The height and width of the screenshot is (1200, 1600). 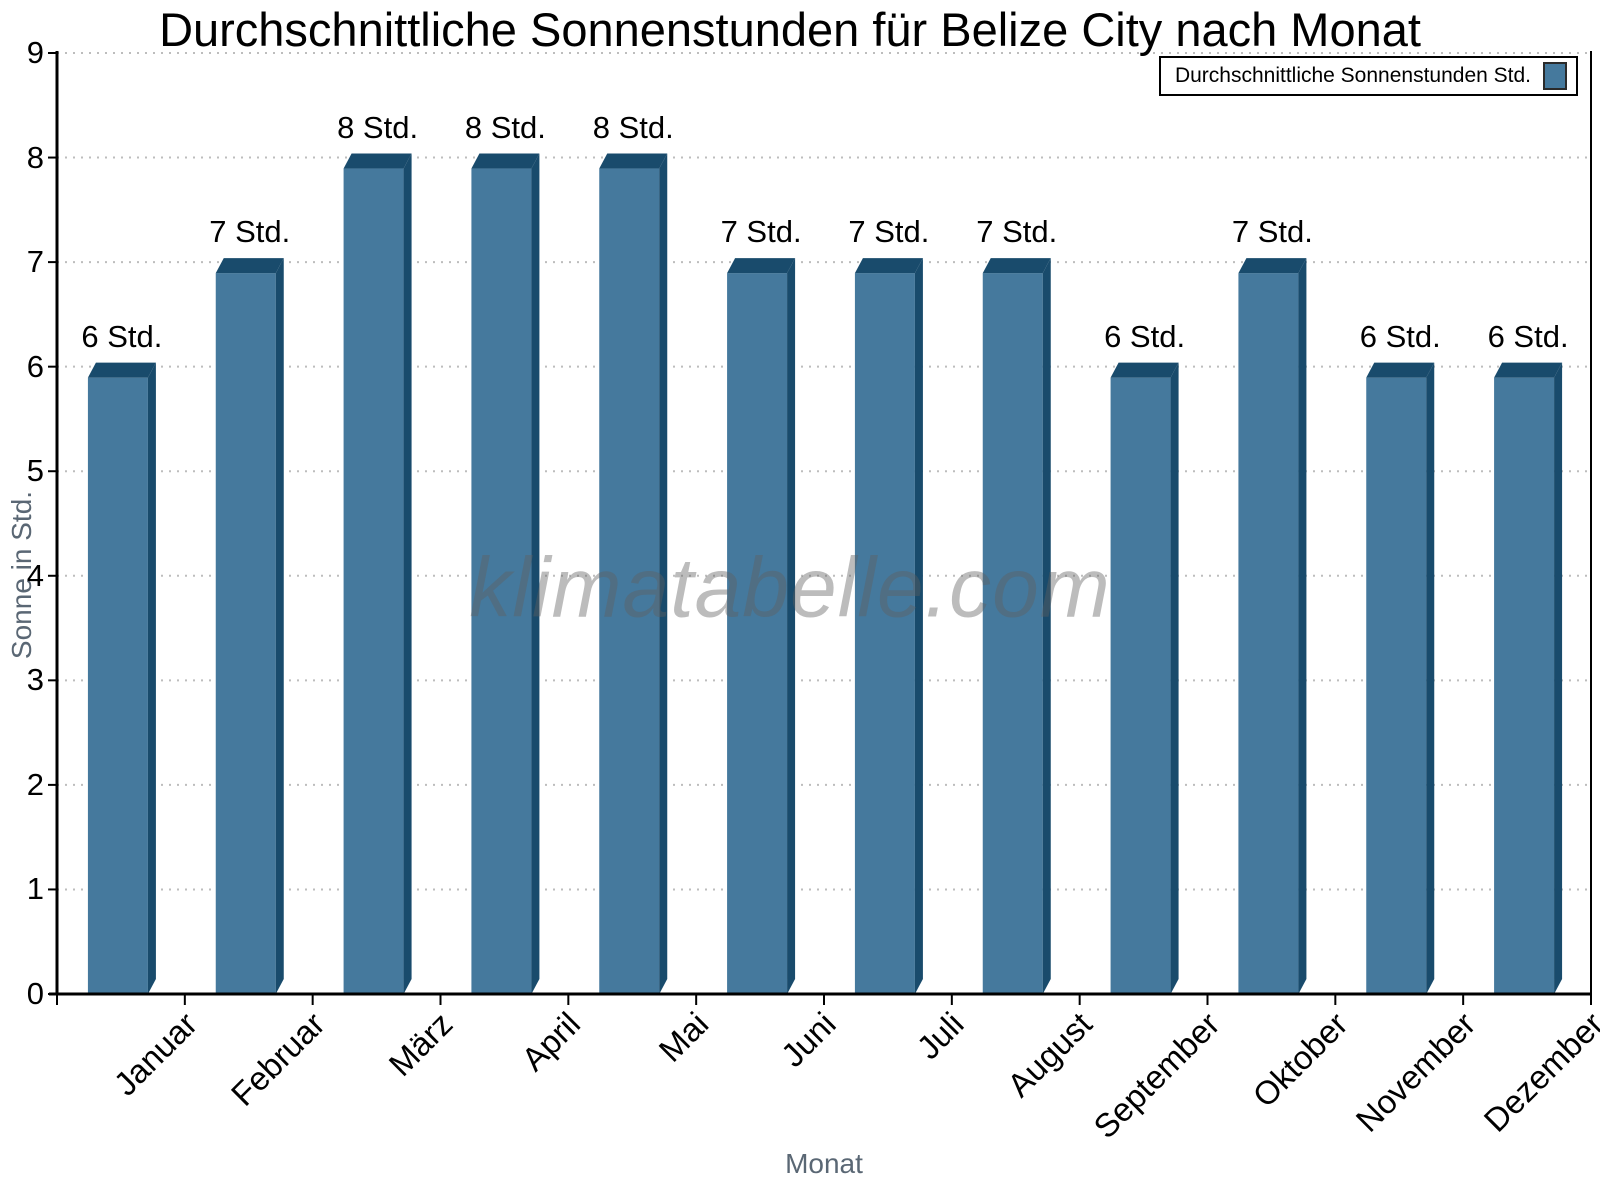 I want to click on bar-value-label-september: 6 Std., so click(x=1145, y=336).